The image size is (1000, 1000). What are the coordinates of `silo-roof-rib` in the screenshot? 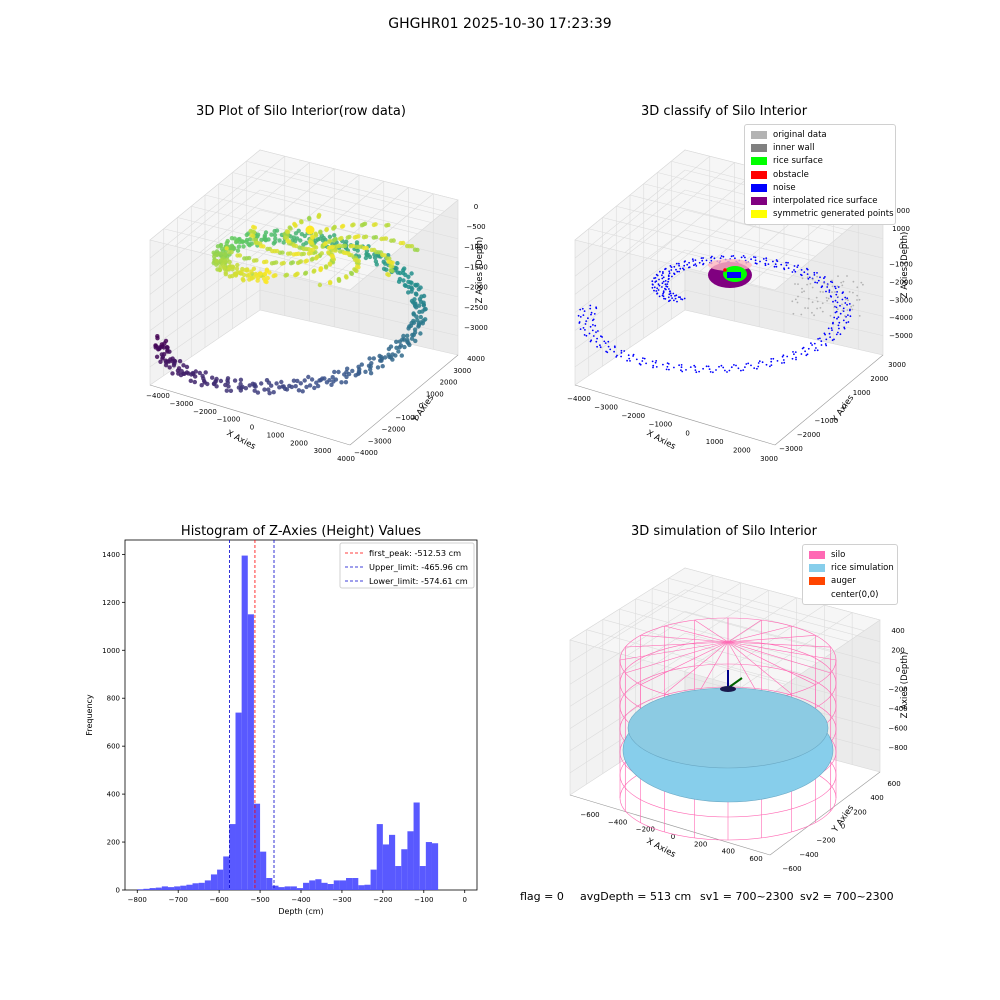 It's located at (677, 657).